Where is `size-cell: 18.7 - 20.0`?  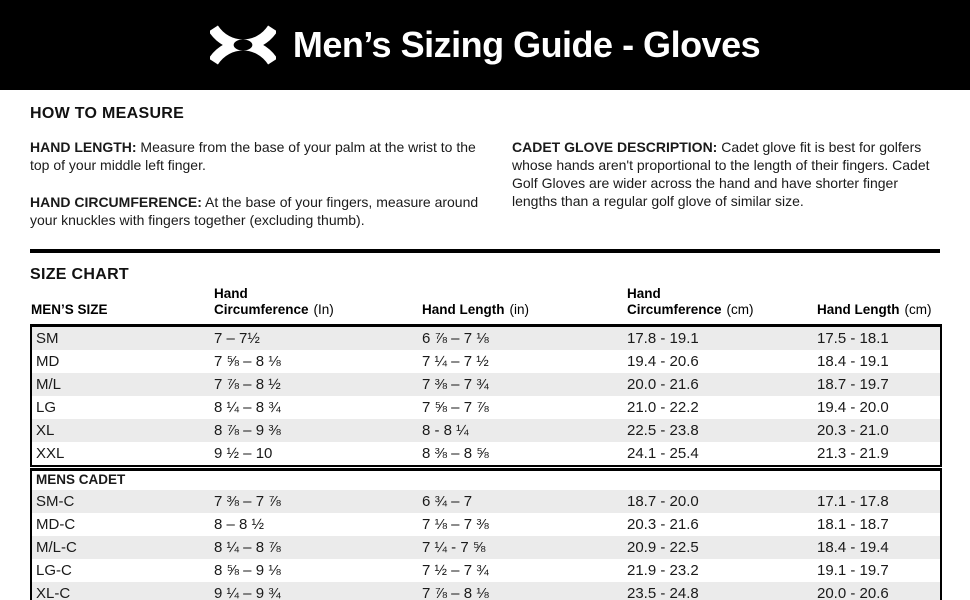
size-cell: 18.7 - 20.0 is located at coordinates (663, 501).